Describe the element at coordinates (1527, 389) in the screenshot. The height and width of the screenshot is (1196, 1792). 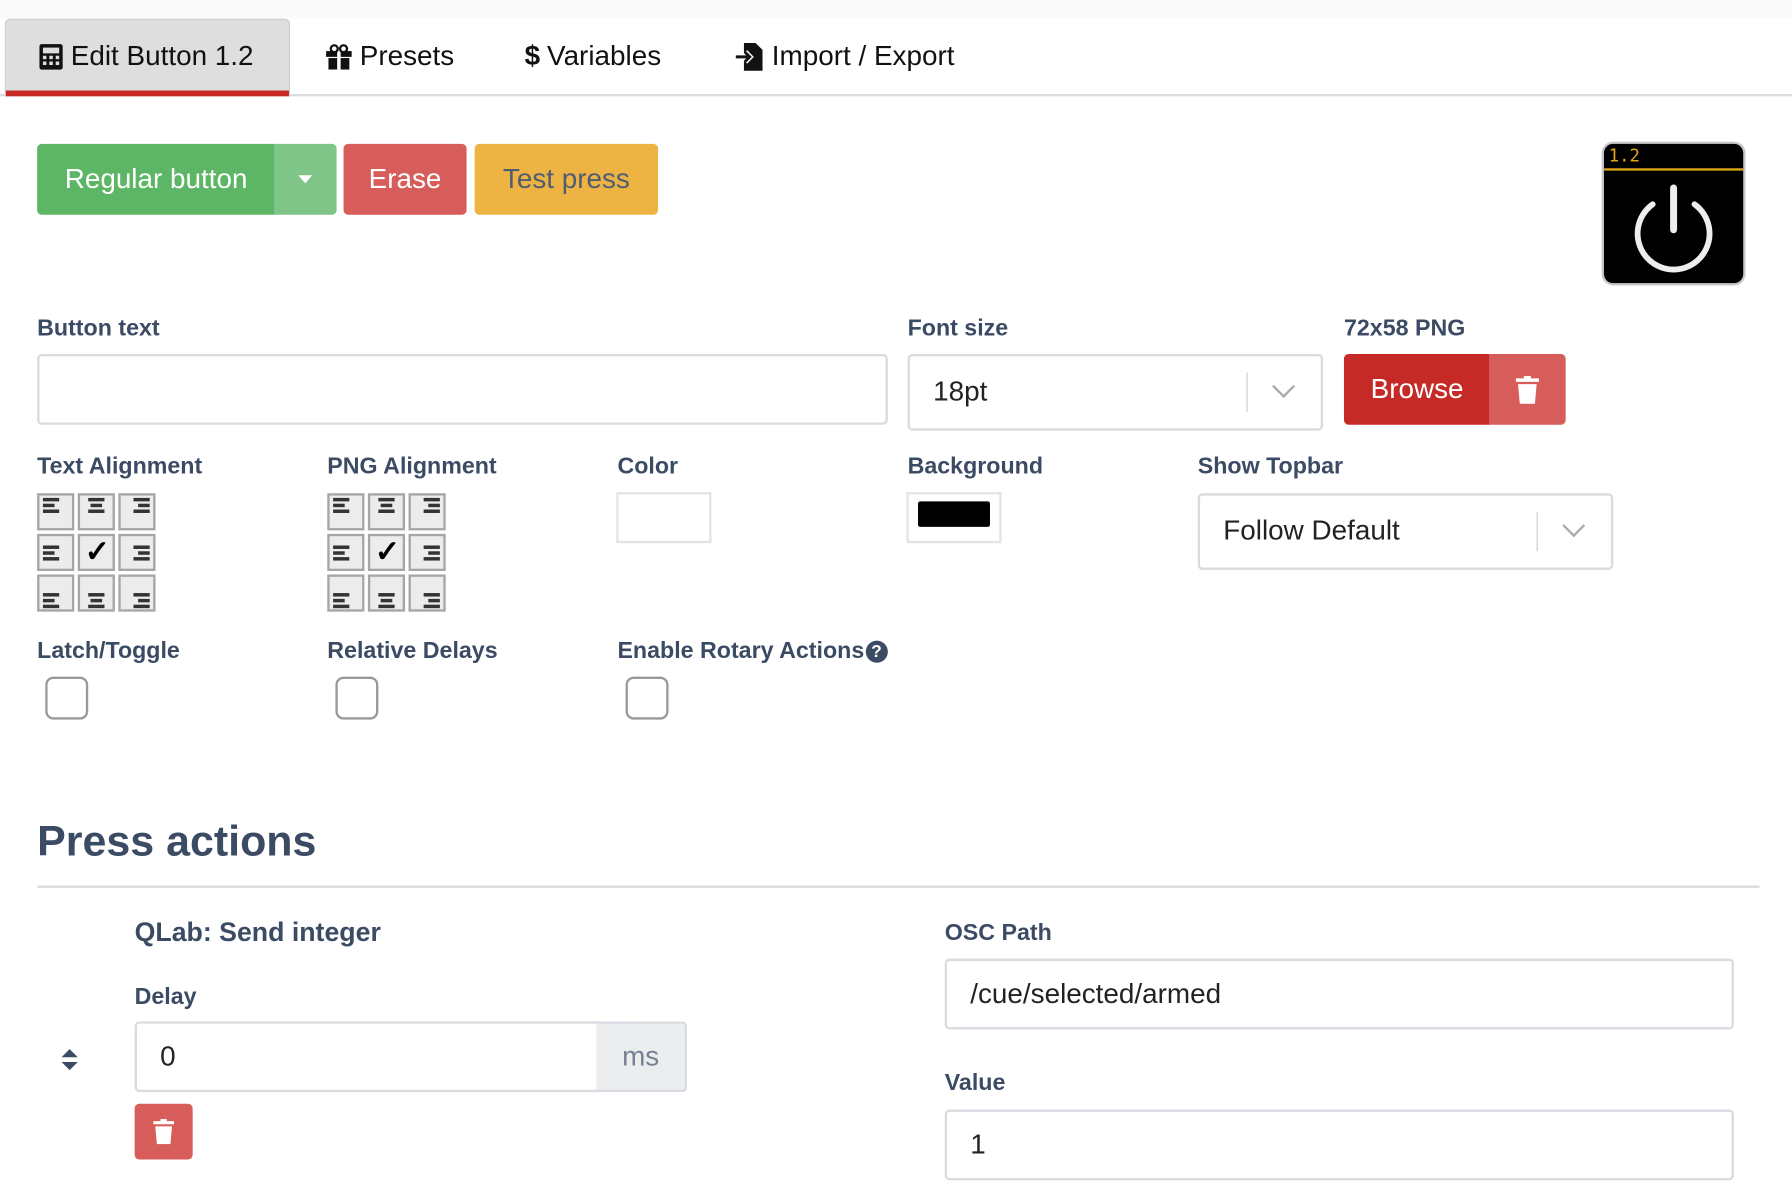
I see `clear-png-button` at that location.